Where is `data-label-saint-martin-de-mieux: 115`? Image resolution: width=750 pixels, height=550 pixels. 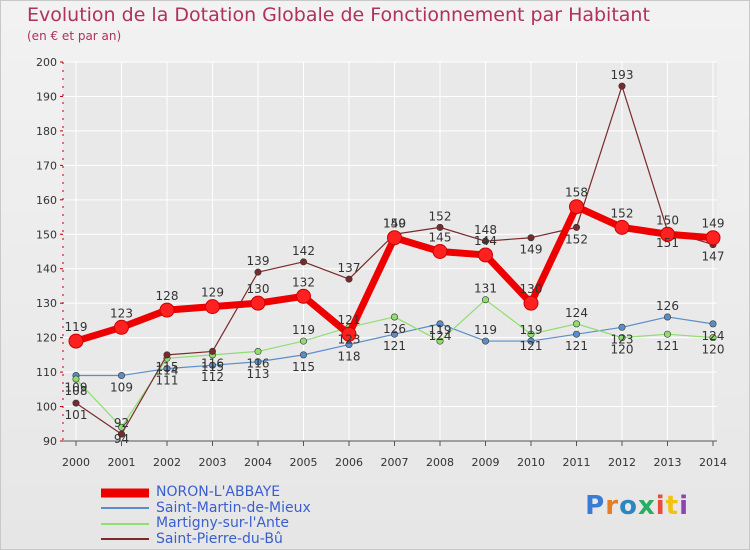
data-label-saint-martin-de-mieux: 115 is located at coordinates (303, 367).